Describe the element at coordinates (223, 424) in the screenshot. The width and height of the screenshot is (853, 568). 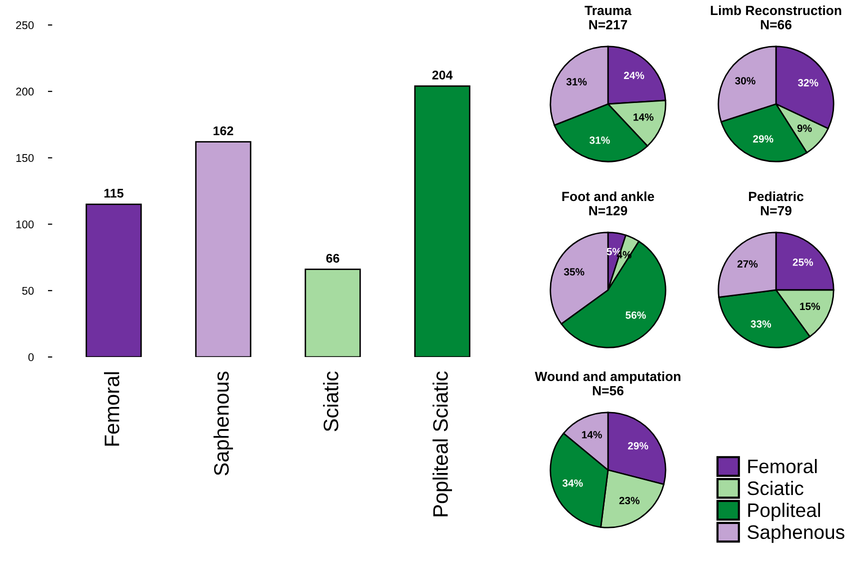
I see `x-tick-label: Saphenous` at that location.